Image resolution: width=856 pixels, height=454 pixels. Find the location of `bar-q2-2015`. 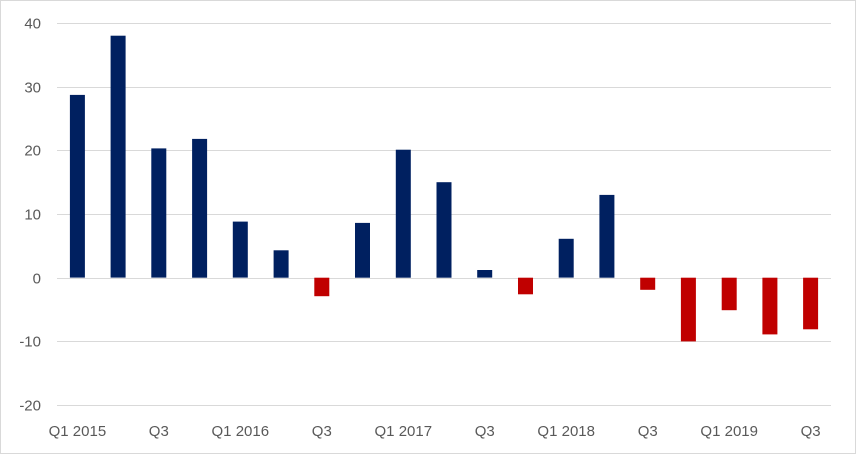

bar-q2-2015 is located at coordinates (118, 156).